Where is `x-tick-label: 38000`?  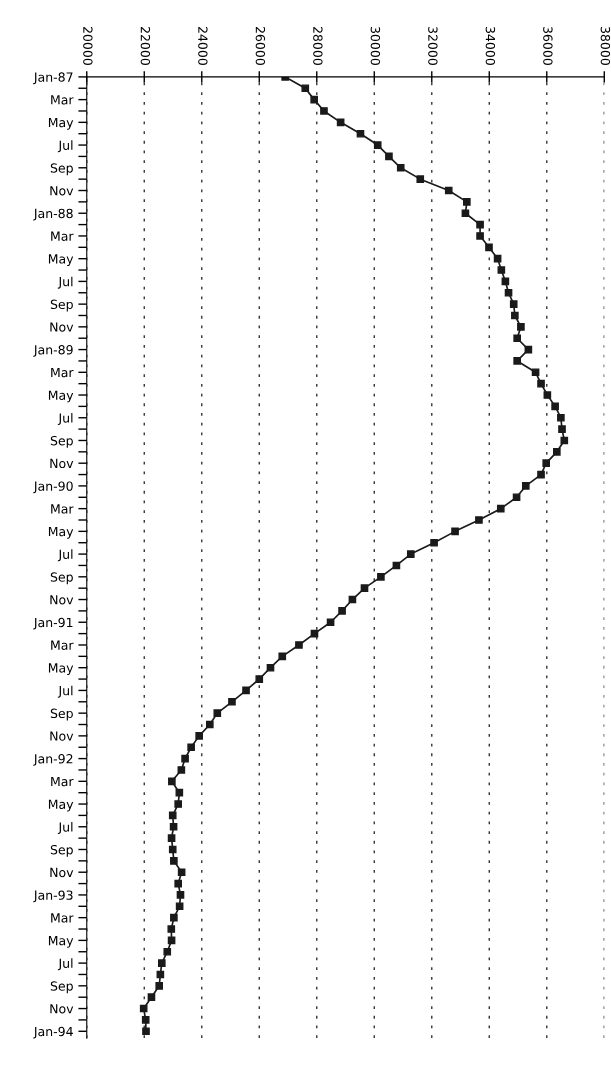
x-tick-label: 38000 is located at coordinates (605, 45).